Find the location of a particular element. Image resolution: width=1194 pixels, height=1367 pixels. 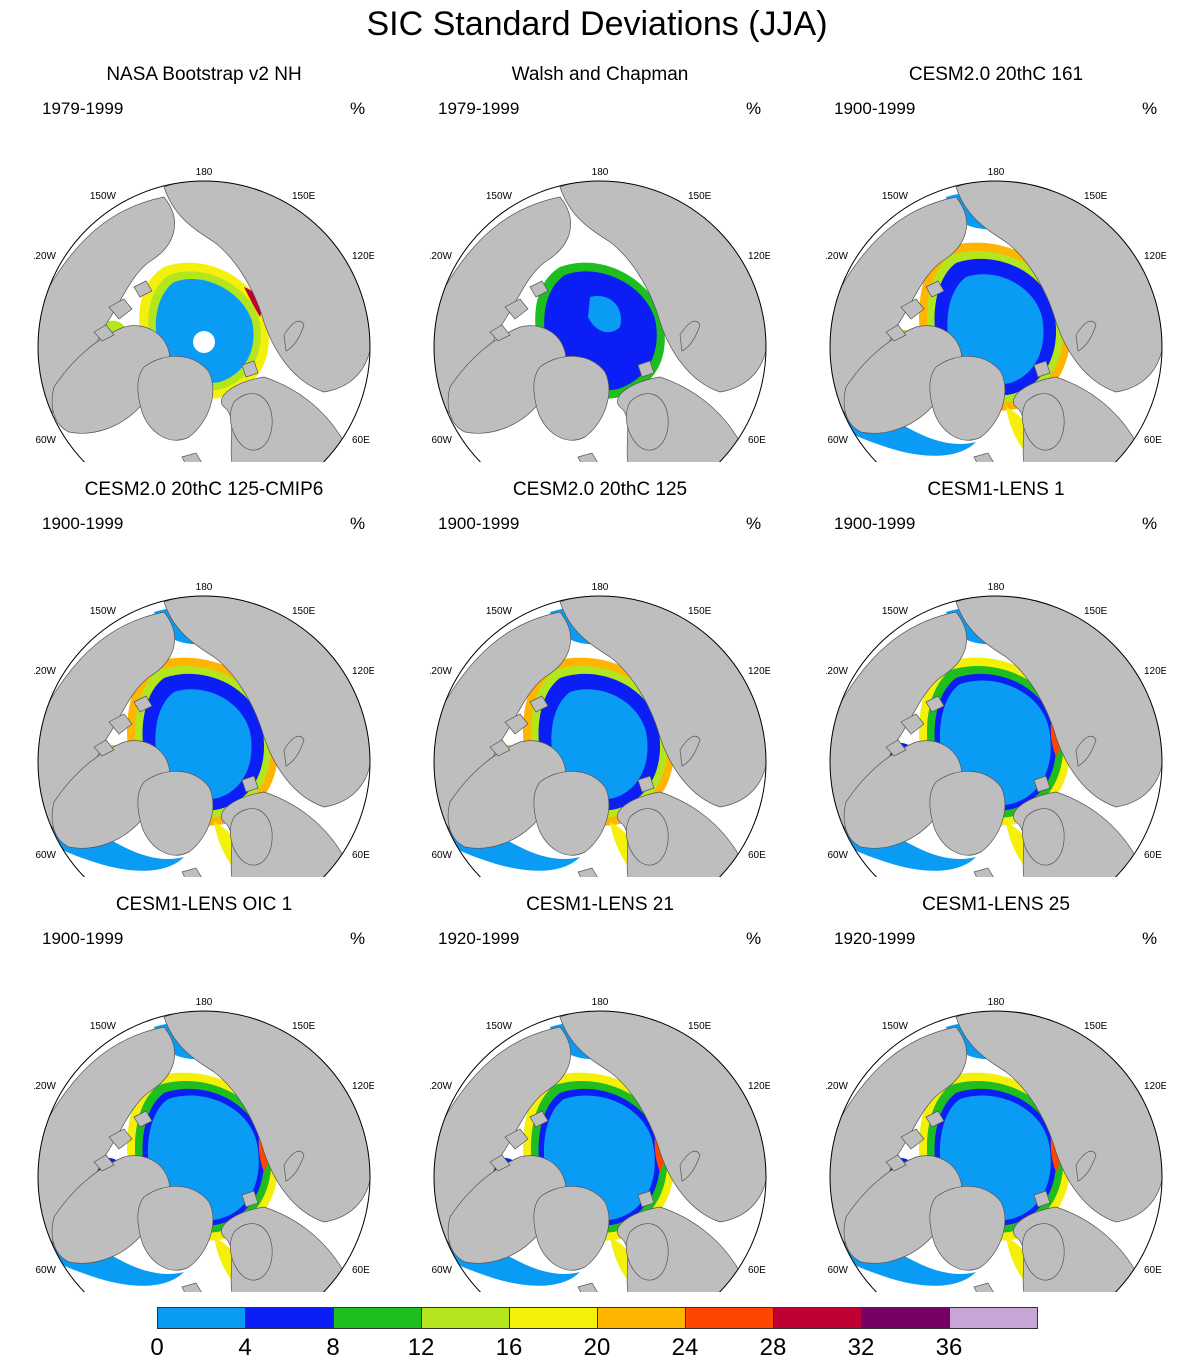

panel-title: Walsh and Chapman is located at coordinates (600, 74).